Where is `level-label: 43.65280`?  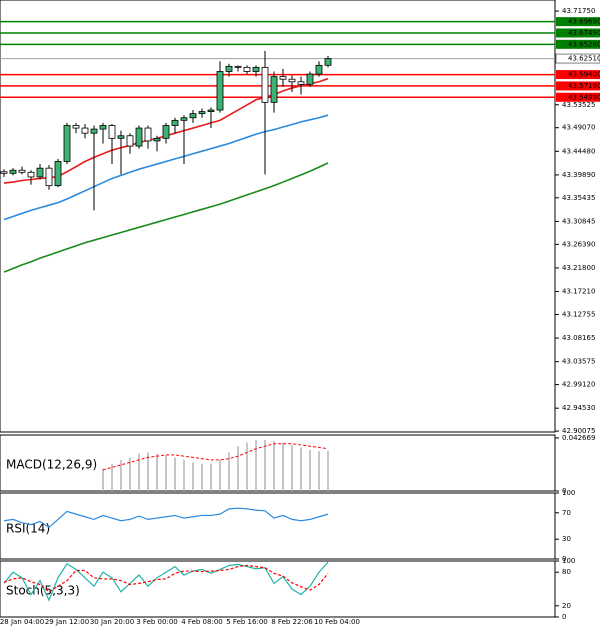
level-label: 43.65280 is located at coordinates (584, 44).